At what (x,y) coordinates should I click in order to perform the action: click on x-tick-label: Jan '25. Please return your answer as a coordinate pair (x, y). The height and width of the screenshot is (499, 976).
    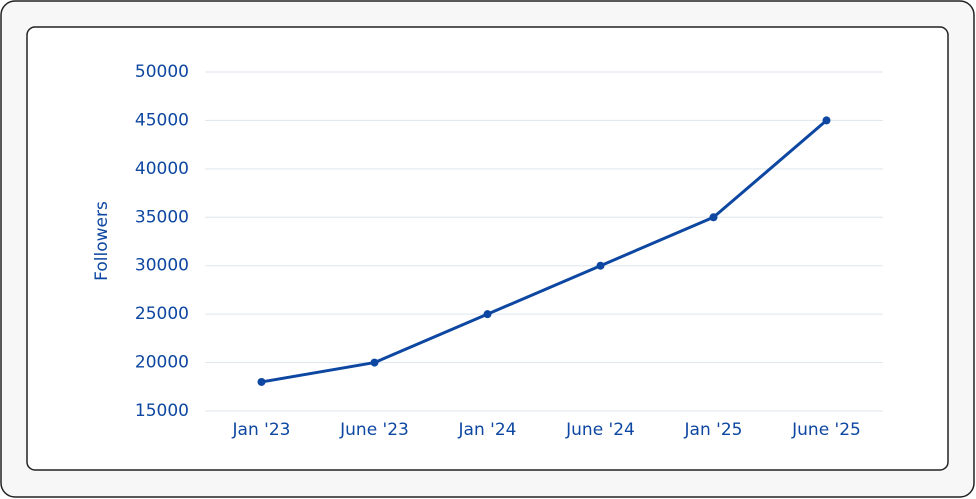
    Looking at the image, I should click on (713, 430).